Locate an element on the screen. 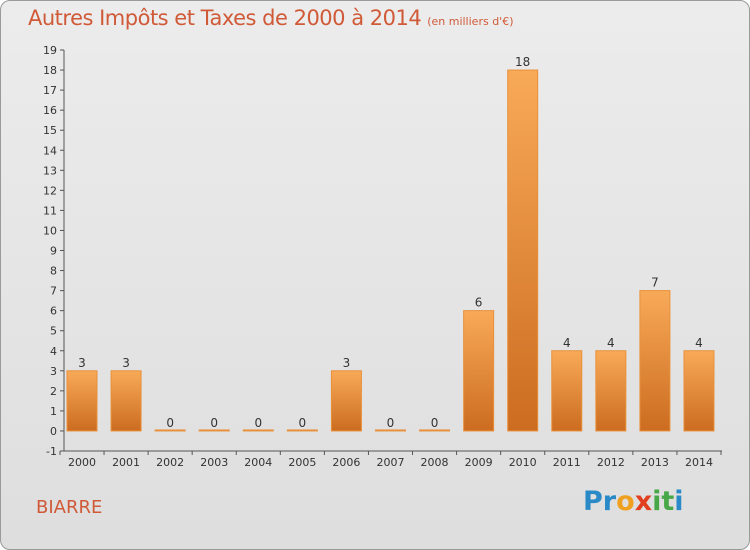 This screenshot has height=550, width=750. chart-unit-note: (en milliers d'€) is located at coordinates (470, 21).